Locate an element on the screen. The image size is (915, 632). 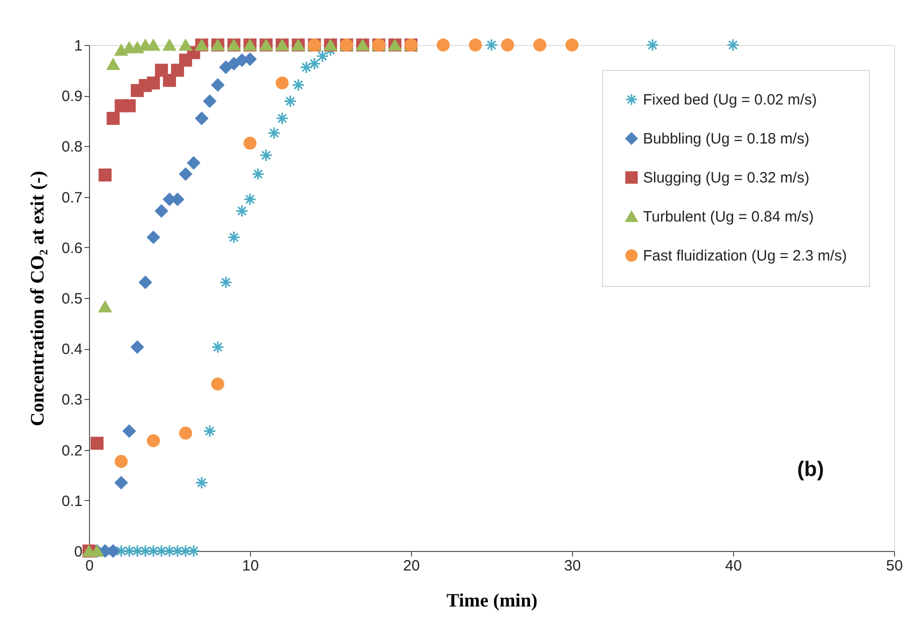
x-tick-label: 20 is located at coordinates (411, 566).